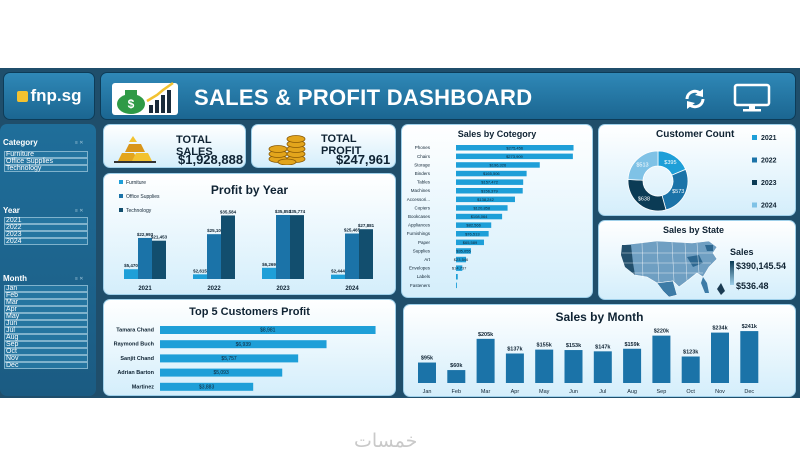 This screenshot has height=460, width=800. Describe the element at coordinates (742, 252) in the screenshot. I see `map-legend-title: Sales` at that location.